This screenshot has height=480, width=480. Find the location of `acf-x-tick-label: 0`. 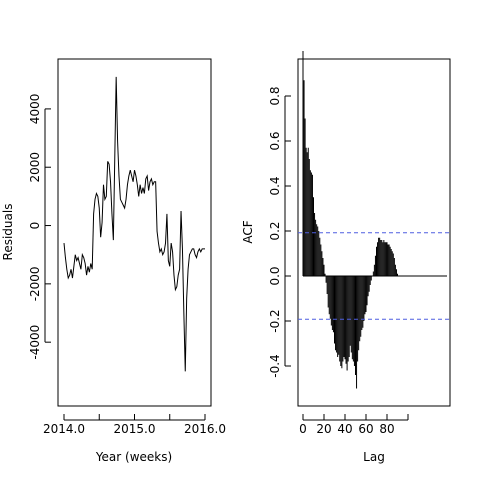

acf-x-tick-label: 0 is located at coordinates (303, 429).